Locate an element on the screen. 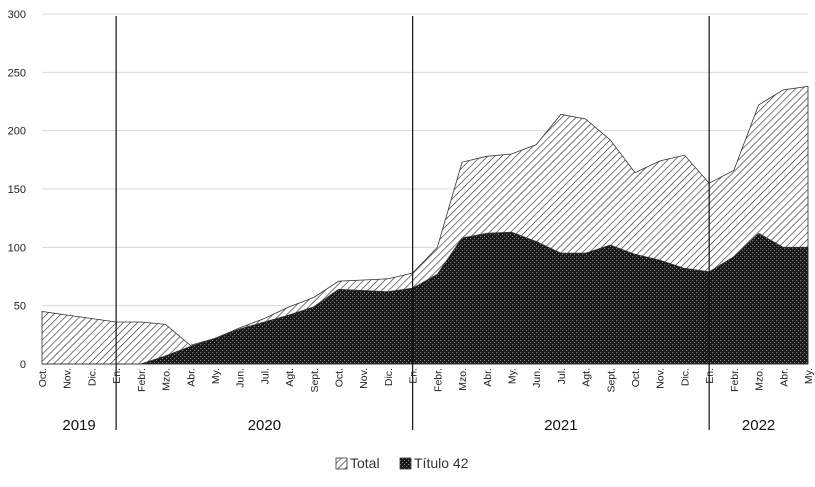 This screenshot has width=815, height=487. y-tick-label: 150 is located at coordinates (17, 190).